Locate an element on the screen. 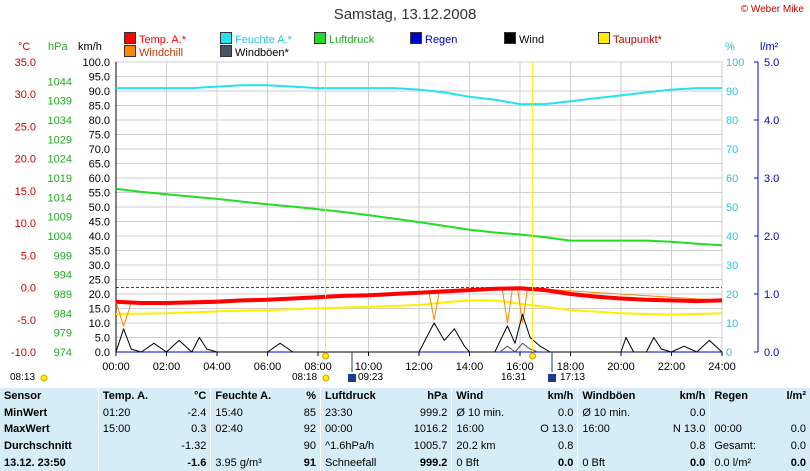 This screenshot has width=810, height=471. sun-marker-2: 09:23 is located at coordinates (371, 377).